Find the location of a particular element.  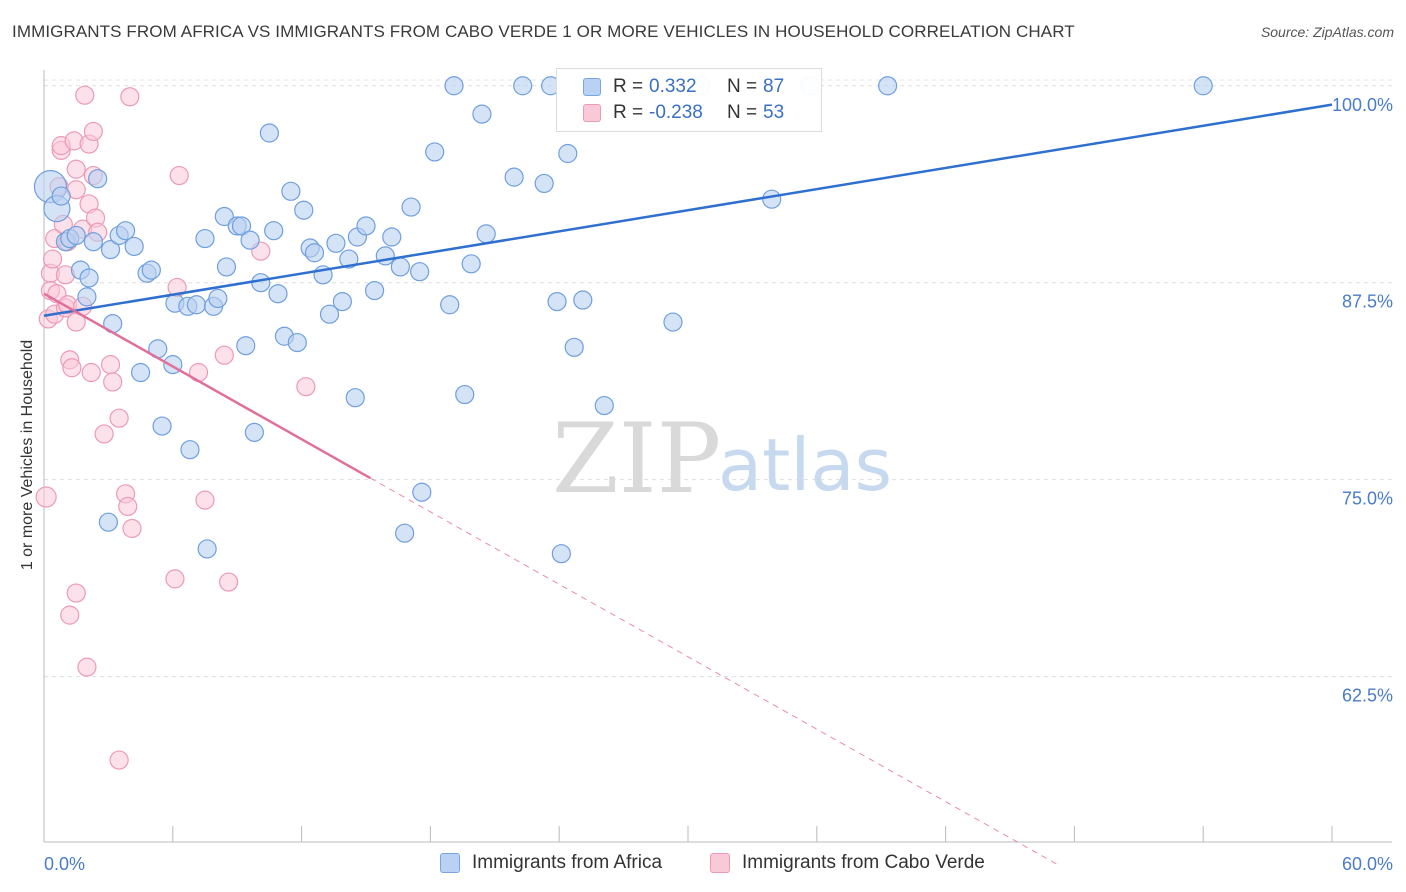

watermark: ZIP atlas is located at coordinates (722, 459).